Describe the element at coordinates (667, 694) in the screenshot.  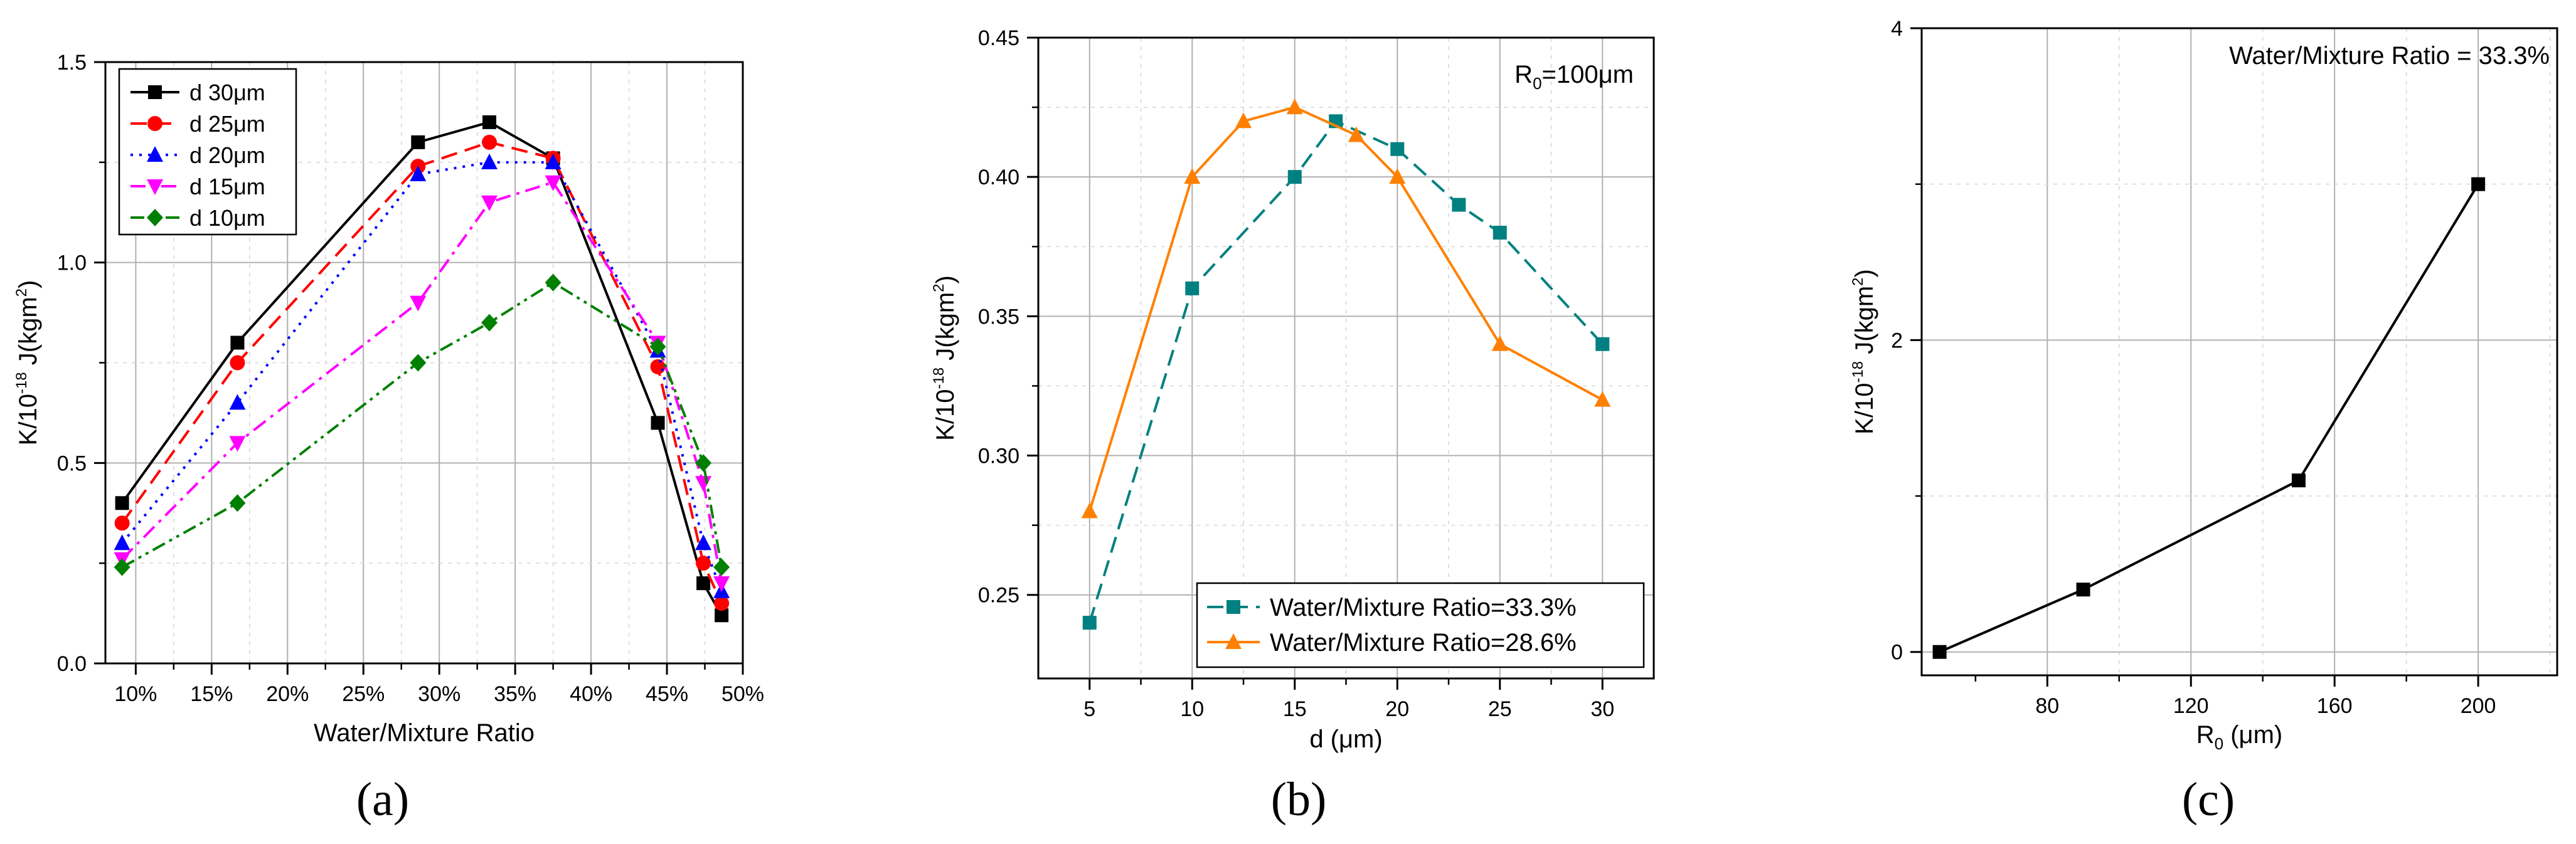
I see `x-tick-label: 45%` at that location.